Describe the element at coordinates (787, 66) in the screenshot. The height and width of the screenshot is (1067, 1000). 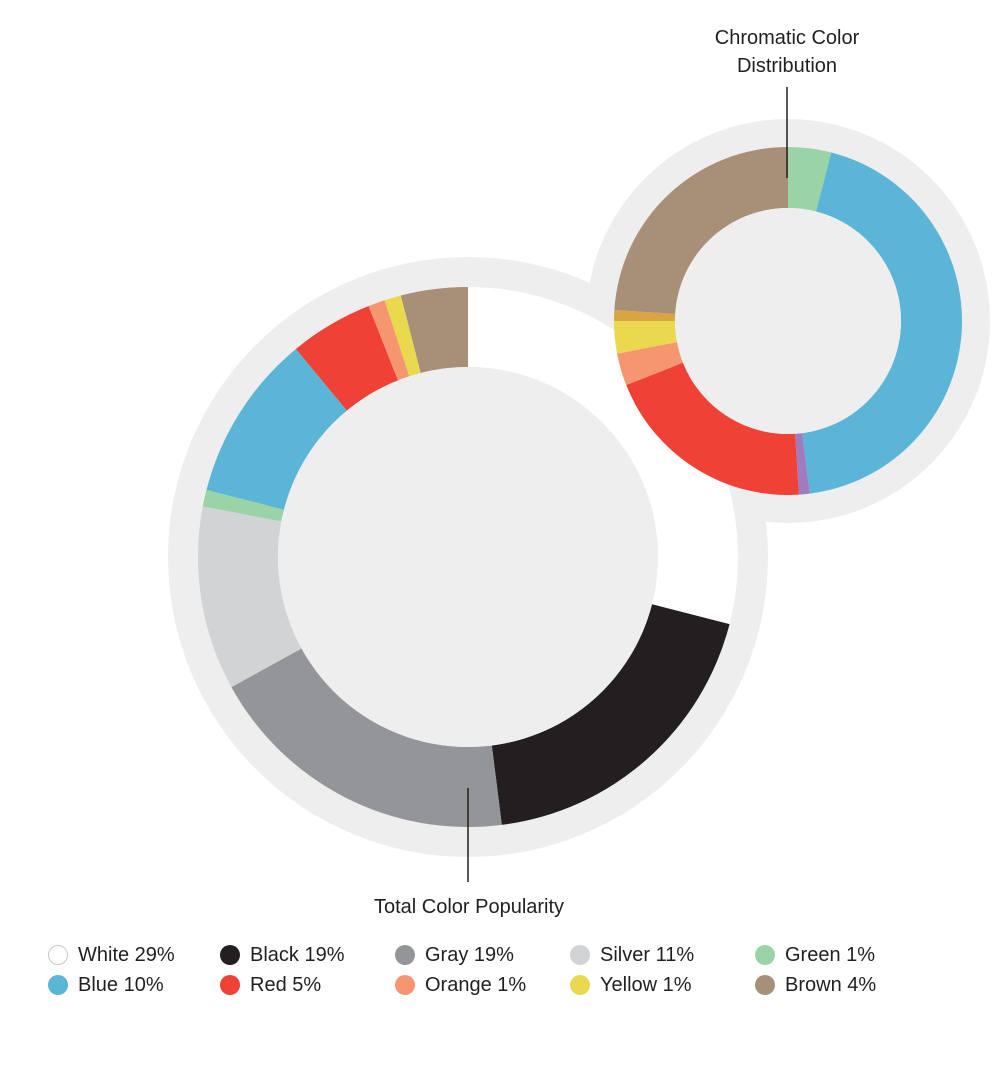
I see `chromatic-title-line2: Distribution` at that location.